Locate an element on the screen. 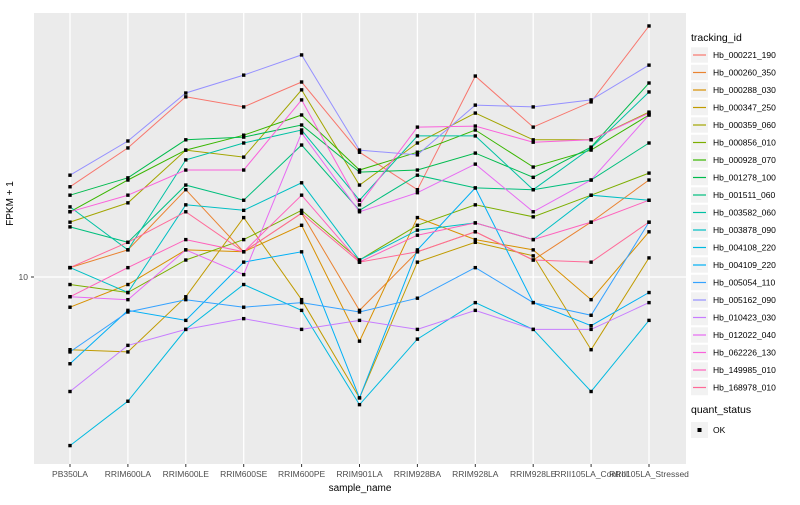 Image resolution: width=800 pixels, height=505 pixels. x-tick-label: RRIM600PE is located at coordinates (302, 474).